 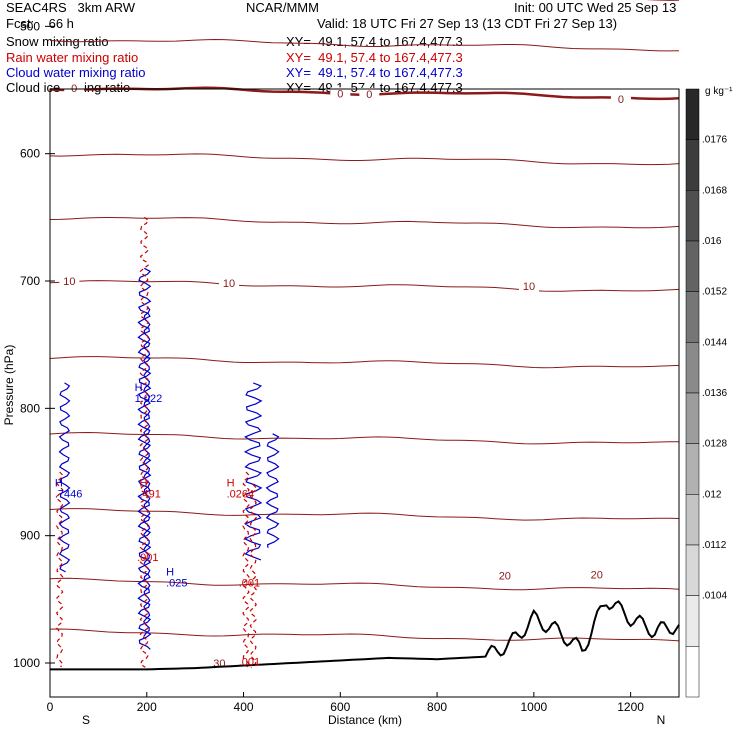 I want to click on legend-rain-label: Rain water mixing ratio, so click(x=72, y=57).